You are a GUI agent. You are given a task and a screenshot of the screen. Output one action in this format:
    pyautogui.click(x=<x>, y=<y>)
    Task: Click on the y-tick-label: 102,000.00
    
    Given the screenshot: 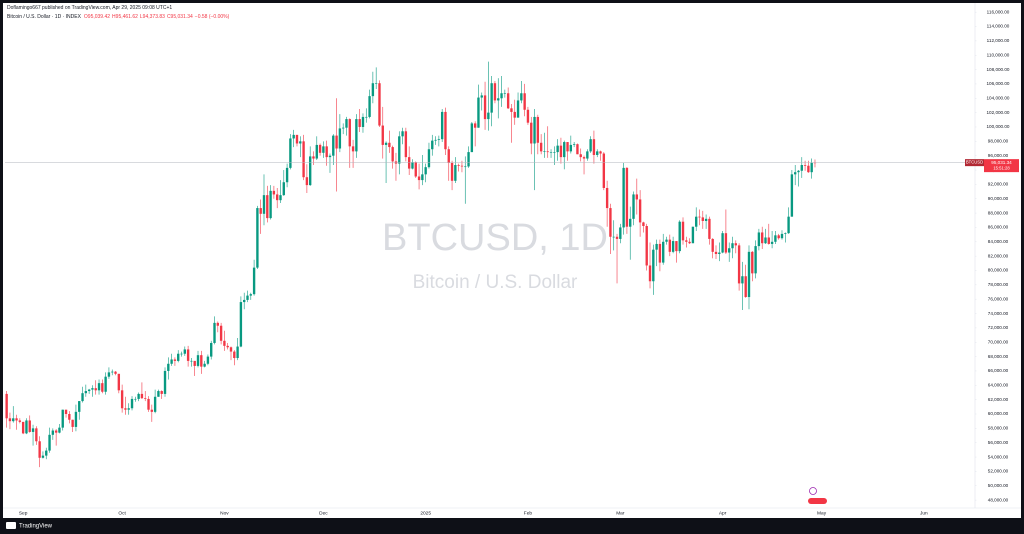 What is the action you would take?
    pyautogui.click(x=998, y=112)
    